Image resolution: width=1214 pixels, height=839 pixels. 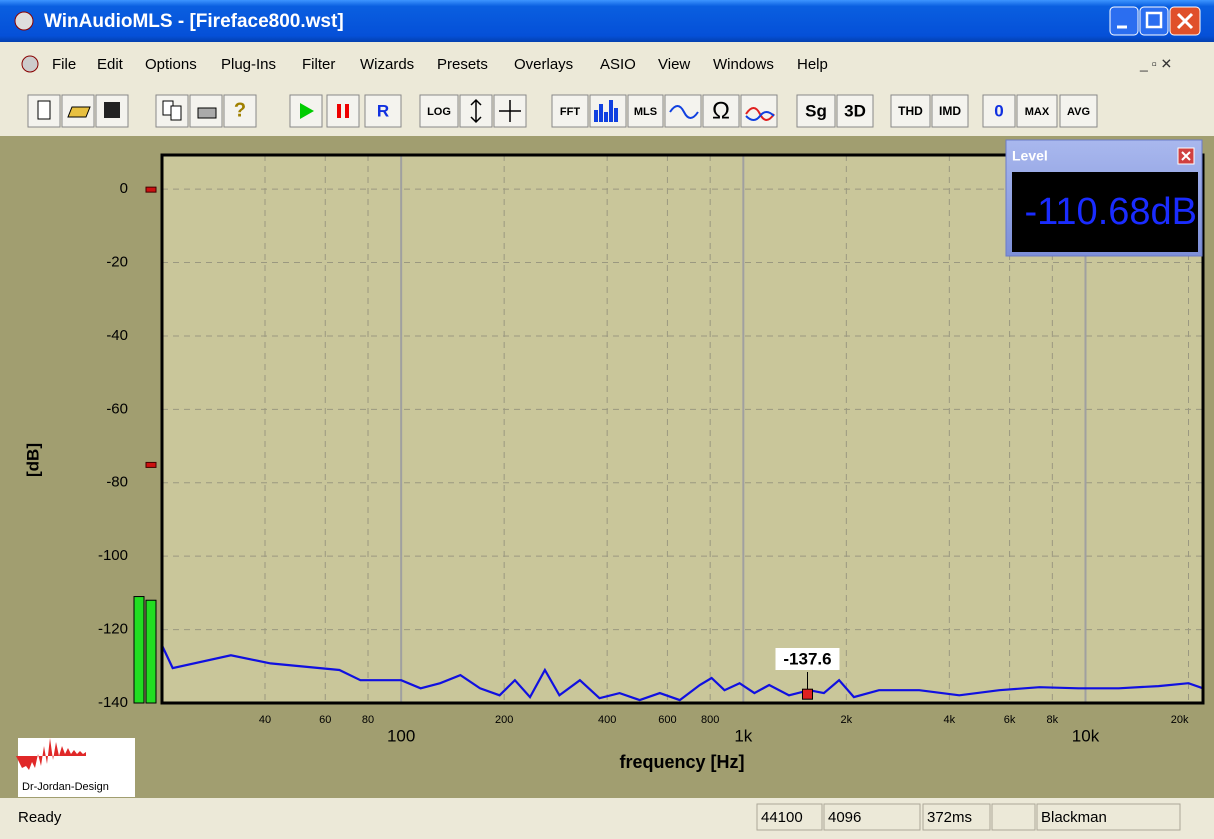 I want to click on menu-item: Windows, so click(x=743, y=64).